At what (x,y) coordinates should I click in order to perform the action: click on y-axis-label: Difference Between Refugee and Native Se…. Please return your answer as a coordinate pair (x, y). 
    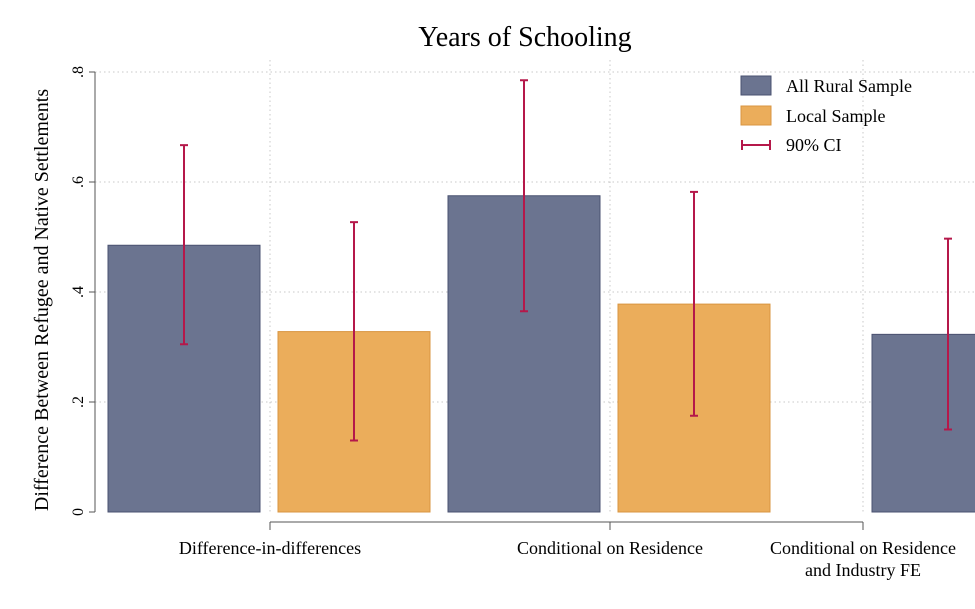
    Looking at the image, I should click on (42, 300).